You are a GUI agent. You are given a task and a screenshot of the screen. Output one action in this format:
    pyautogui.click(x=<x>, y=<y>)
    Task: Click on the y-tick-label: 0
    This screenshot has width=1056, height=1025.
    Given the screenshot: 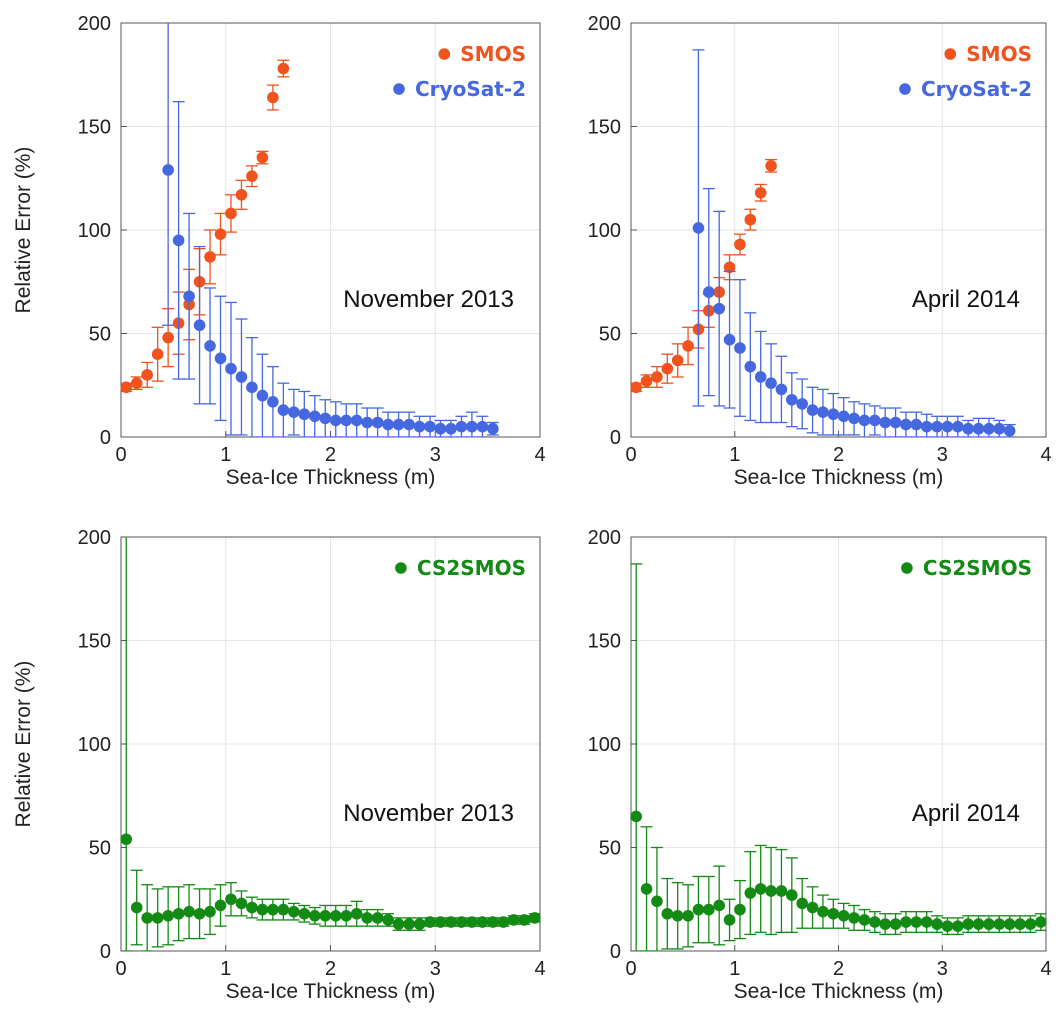 What is the action you would take?
    pyautogui.click(x=615, y=438)
    